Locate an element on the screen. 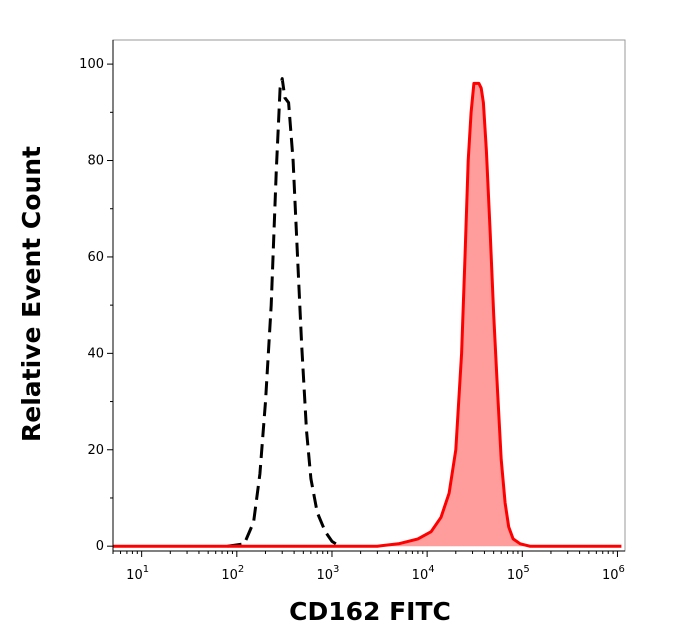  x-tick-label: 10⁵ is located at coordinates (518, 573).